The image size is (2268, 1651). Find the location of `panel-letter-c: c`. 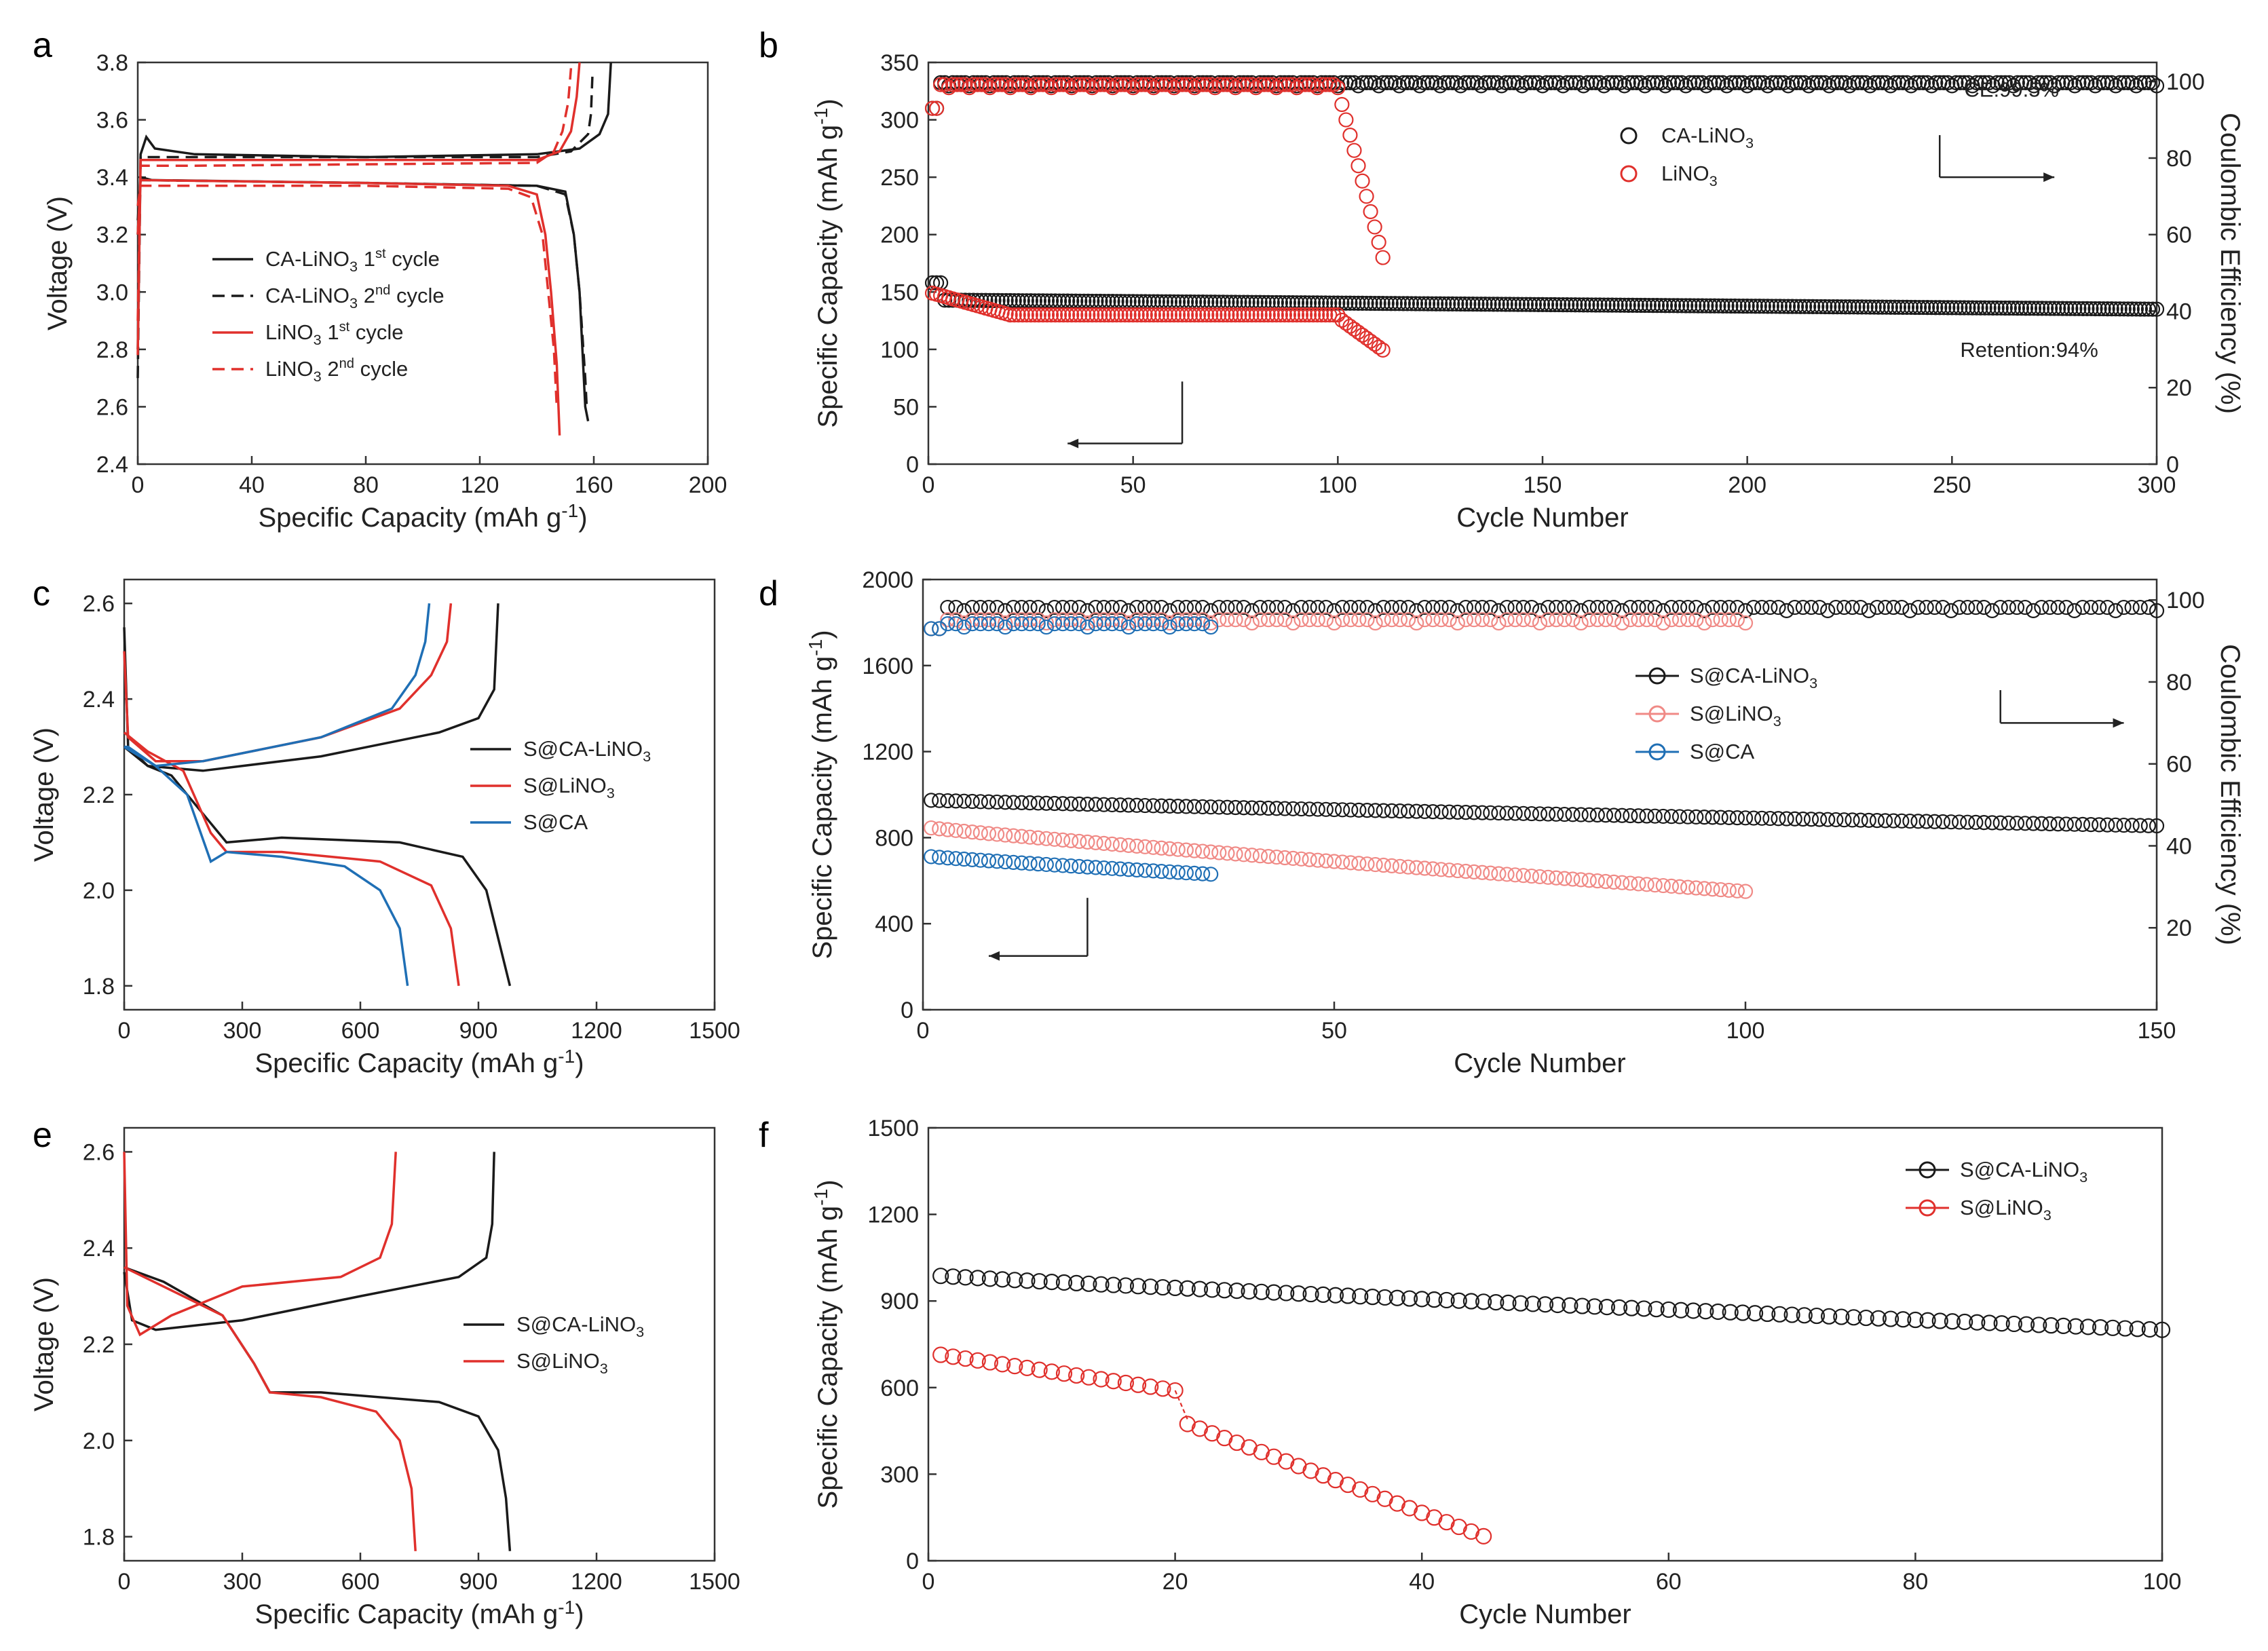

panel-letter-c: c is located at coordinates (41, 593).